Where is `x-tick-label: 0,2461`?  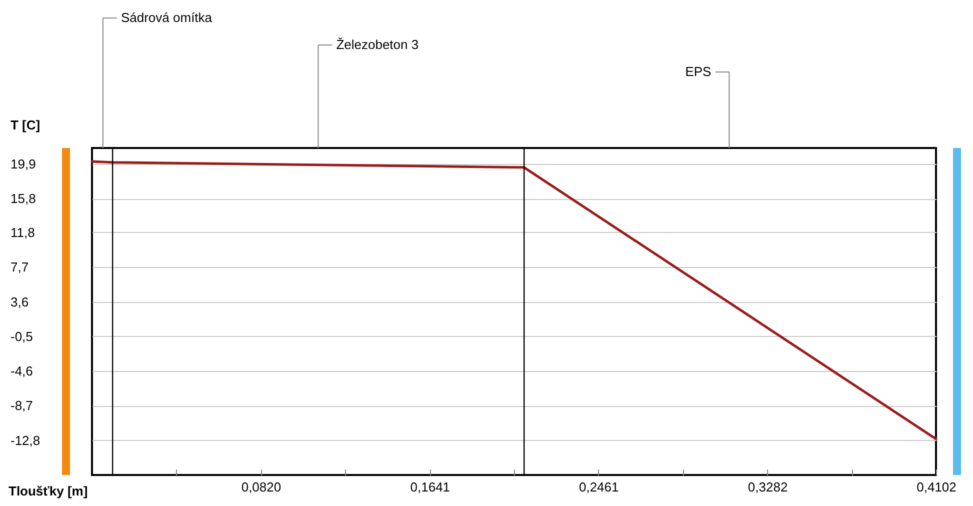 x-tick-label: 0,2461 is located at coordinates (598, 487).